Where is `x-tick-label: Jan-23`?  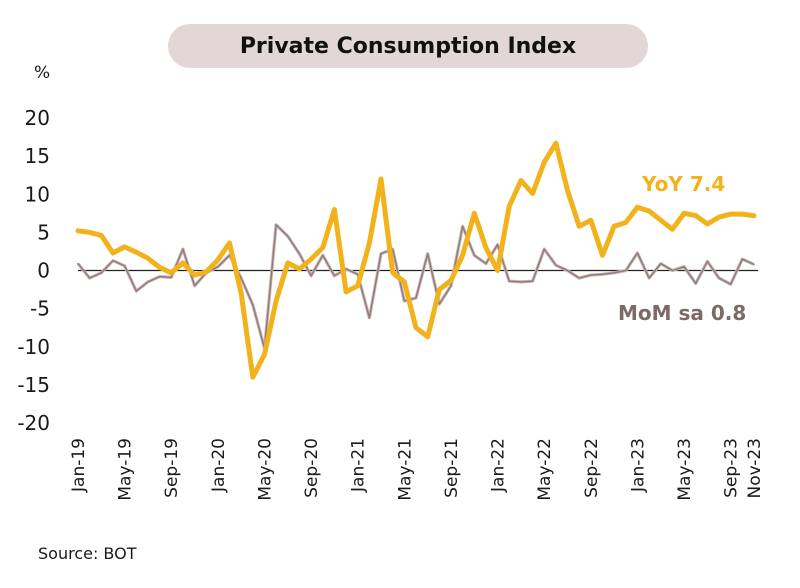
x-tick-label: Jan-23 is located at coordinates (638, 465).